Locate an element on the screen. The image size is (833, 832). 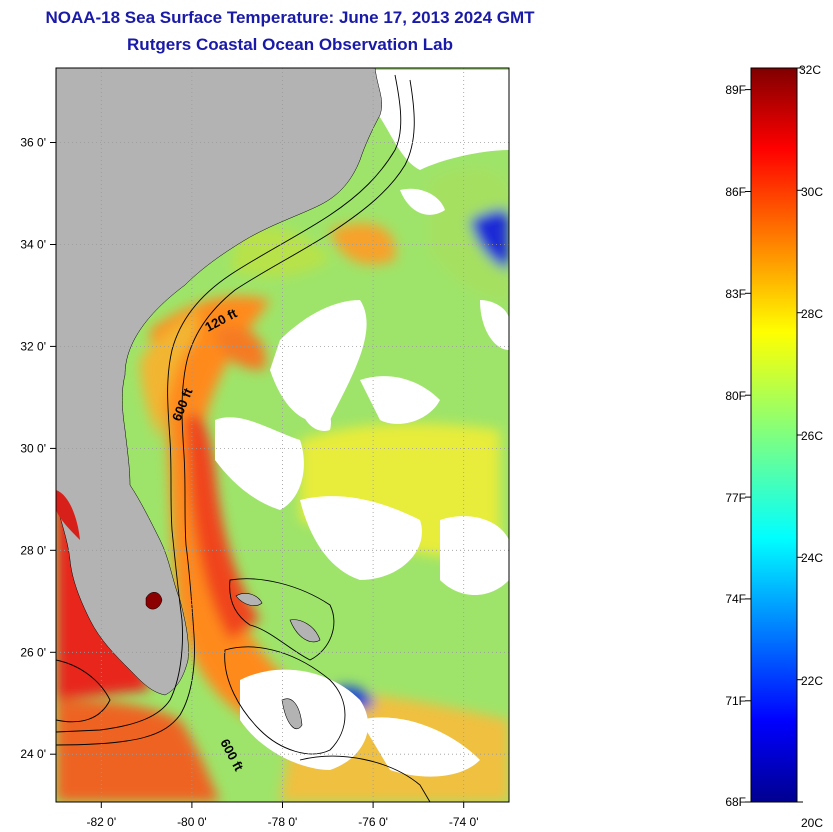
map-subtitle: Rutgers Coastal Ocean Observation Lab is located at coordinates (290, 44).